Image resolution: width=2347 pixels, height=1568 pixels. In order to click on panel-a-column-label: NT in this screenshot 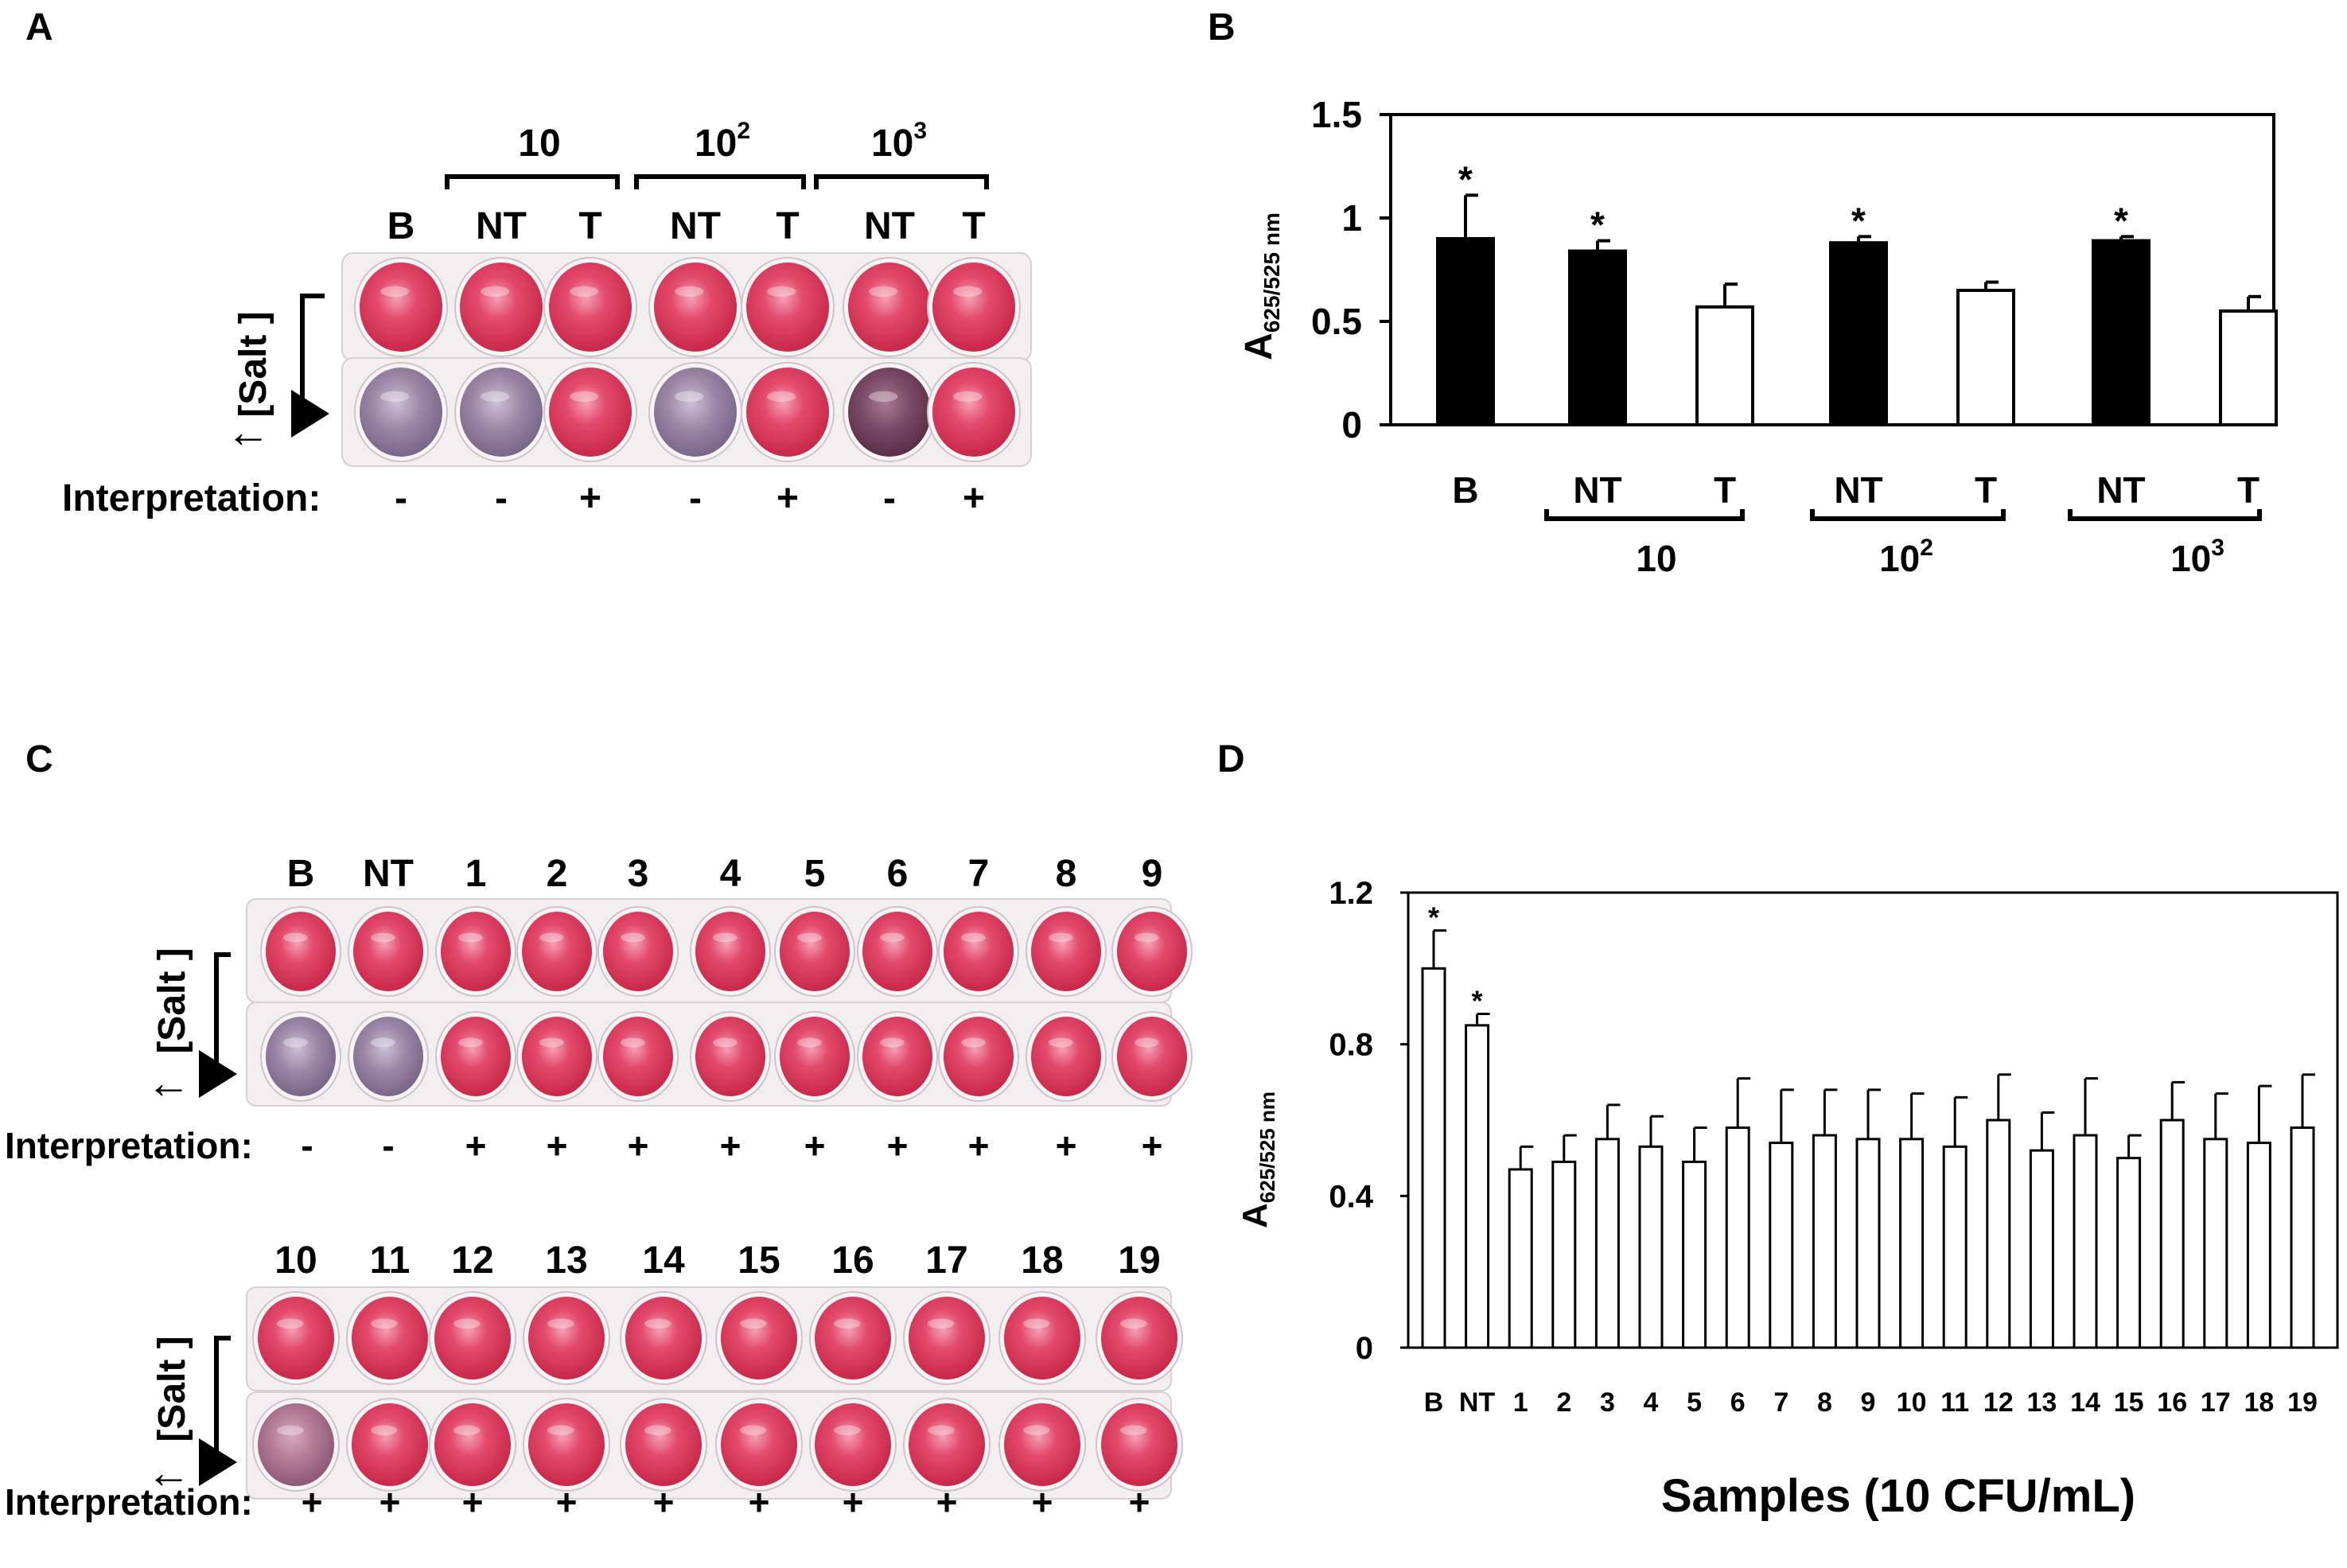, I will do `click(889, 226)`.